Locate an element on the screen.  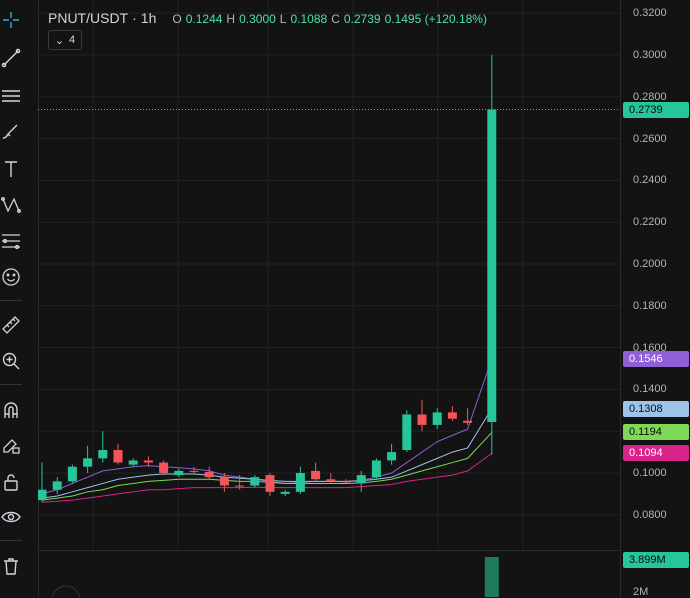
lock-draw-icon is located at coordinates (11, 445).